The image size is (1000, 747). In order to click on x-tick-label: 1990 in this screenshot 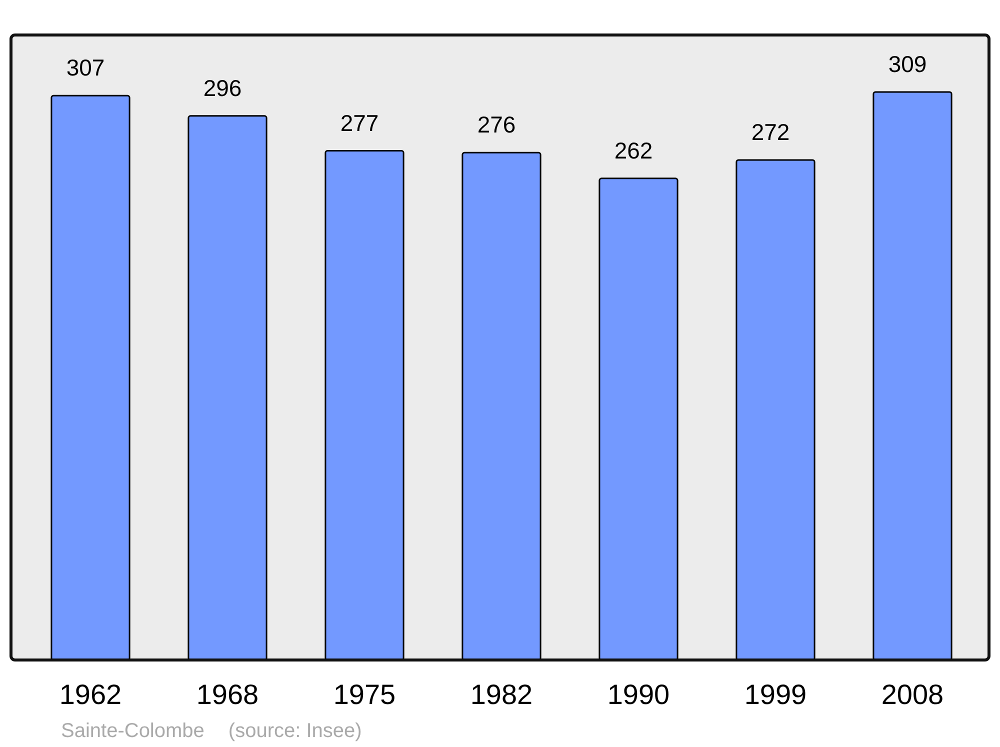, I will do `click(638, 694)`.